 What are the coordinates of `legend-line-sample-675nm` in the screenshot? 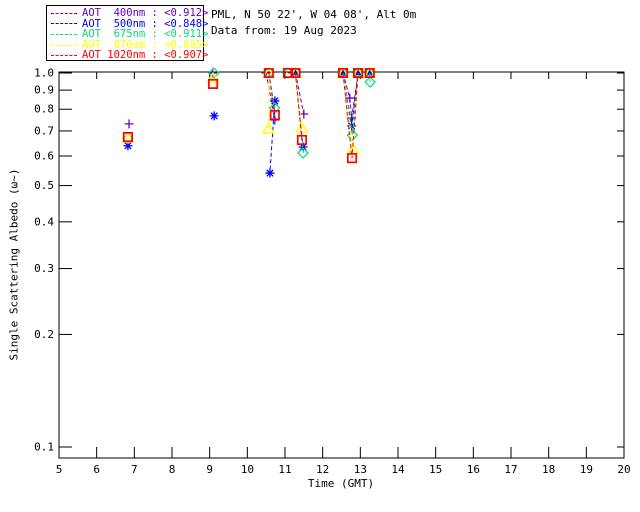 It's located at (64, 34).